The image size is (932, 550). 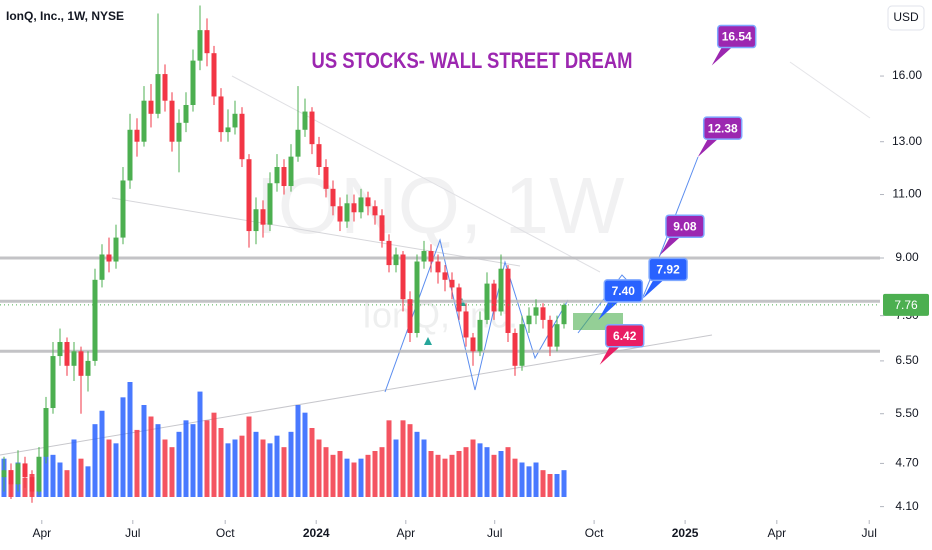 I want to click on currency-button, so click(x=906, y=18).